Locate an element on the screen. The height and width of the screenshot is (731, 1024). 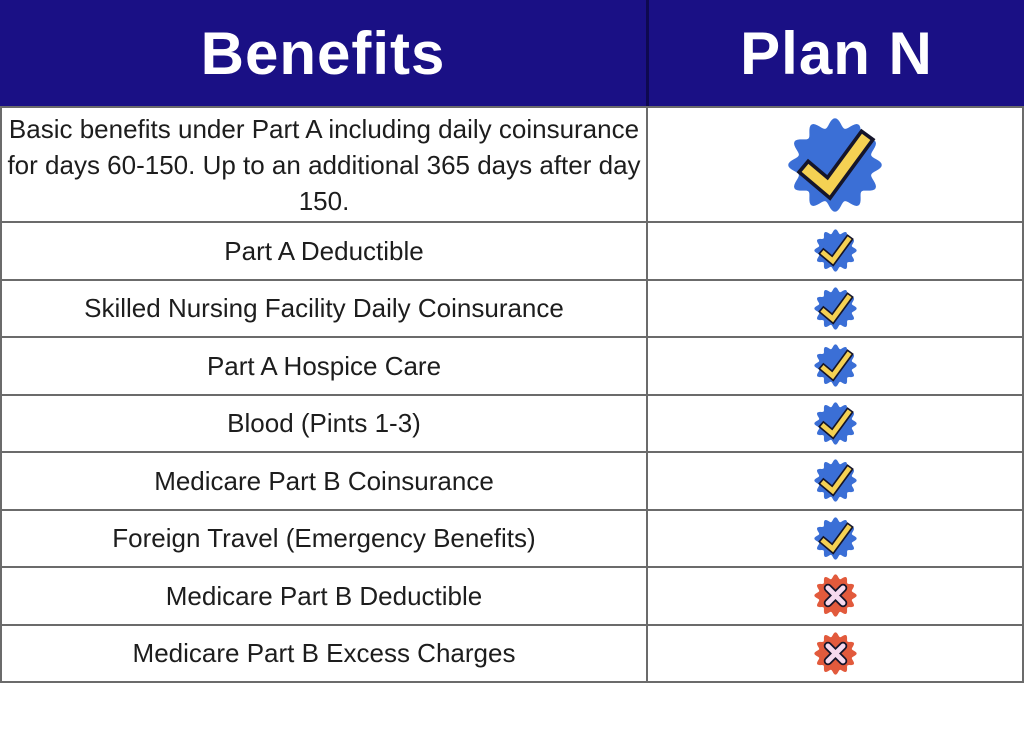
benefits-header-label: Benefits is located at coordinates (323, 53).